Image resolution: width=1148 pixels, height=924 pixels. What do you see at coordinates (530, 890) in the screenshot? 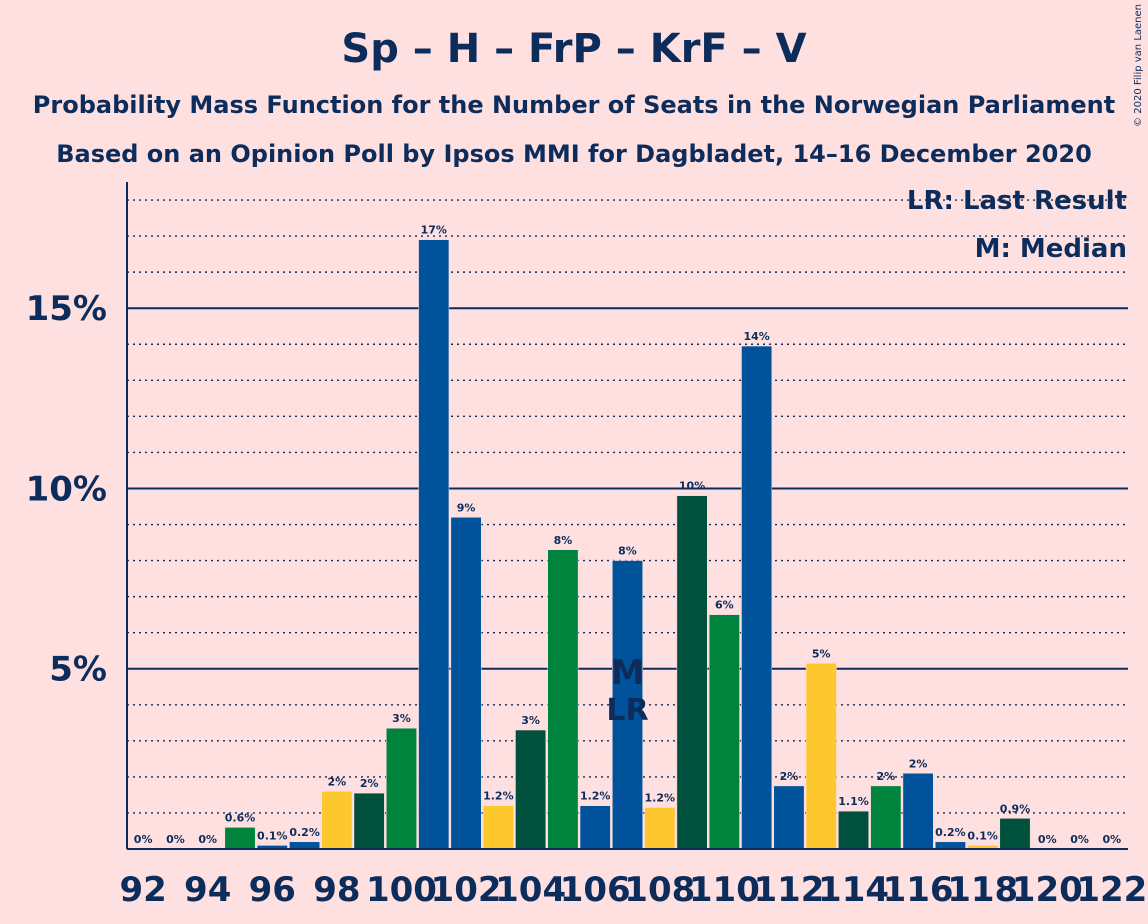
I see `x-tick-label: 104` at bounding box center [530, 890].